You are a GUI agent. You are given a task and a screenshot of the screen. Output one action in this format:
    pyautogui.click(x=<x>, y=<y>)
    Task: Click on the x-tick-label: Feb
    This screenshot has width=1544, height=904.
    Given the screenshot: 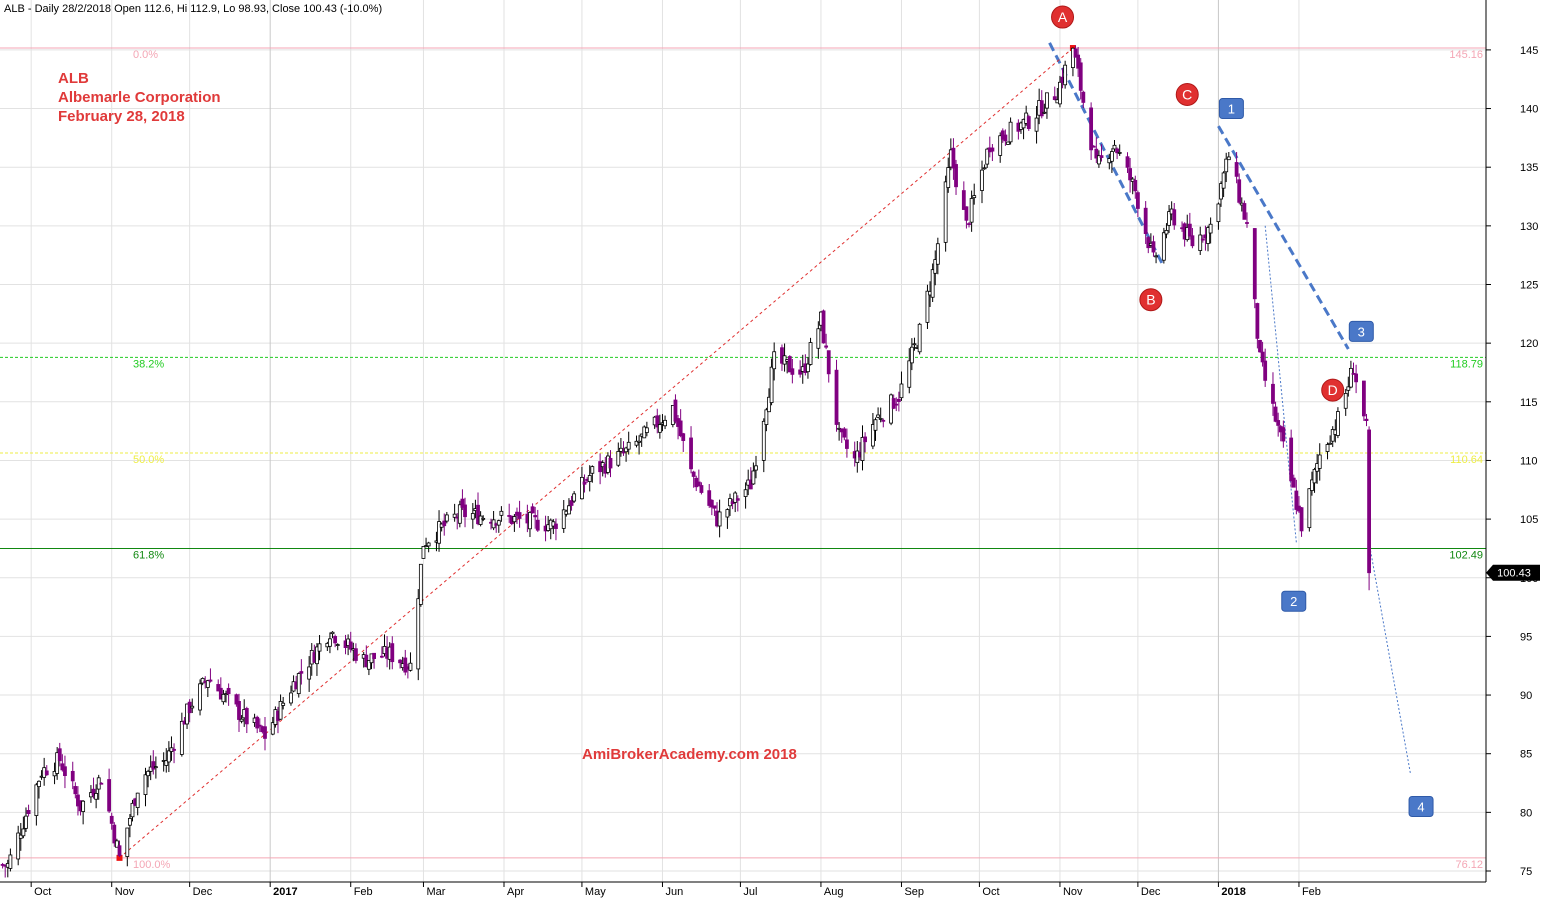 What is the action you would take?
    pyautogui.click(x=1311, y=892)
    